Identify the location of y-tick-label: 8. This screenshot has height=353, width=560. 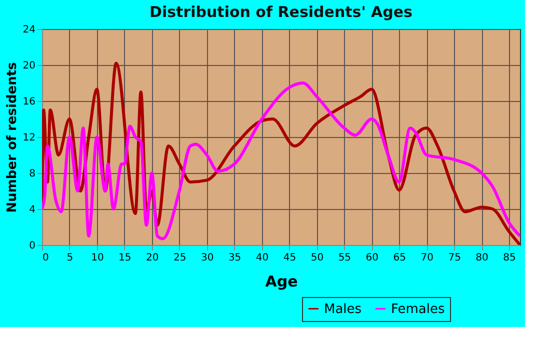
(32, 174).